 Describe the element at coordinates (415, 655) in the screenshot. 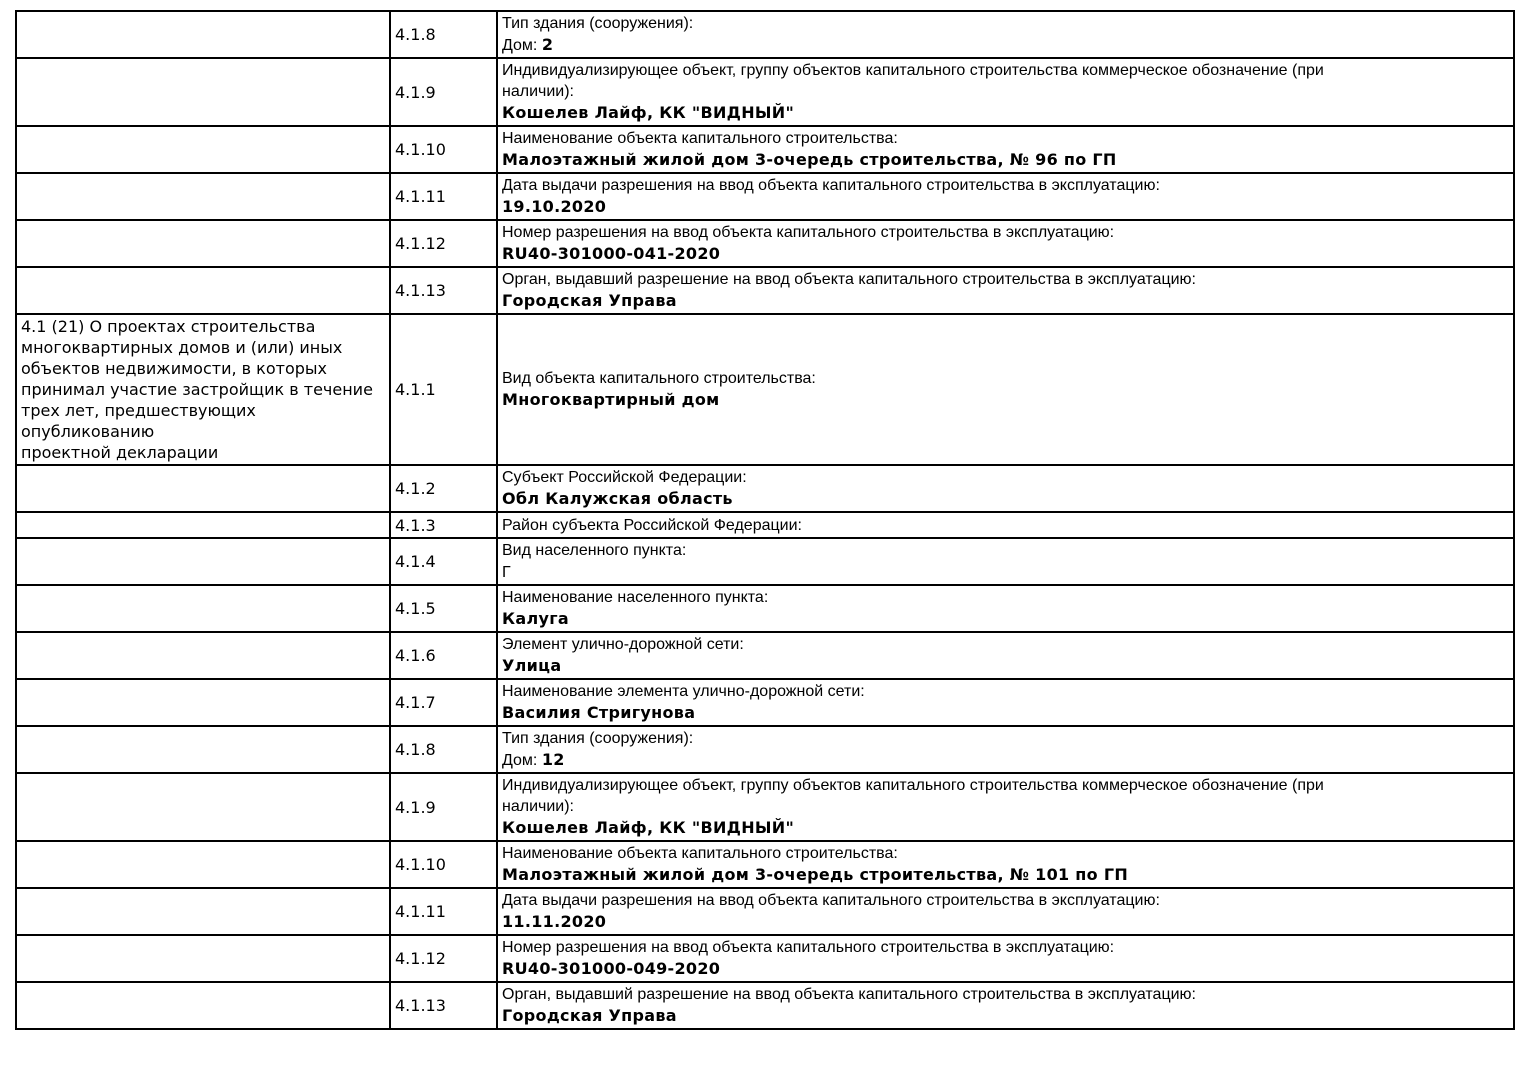

I see `row-code: 4.1.6` at that location.